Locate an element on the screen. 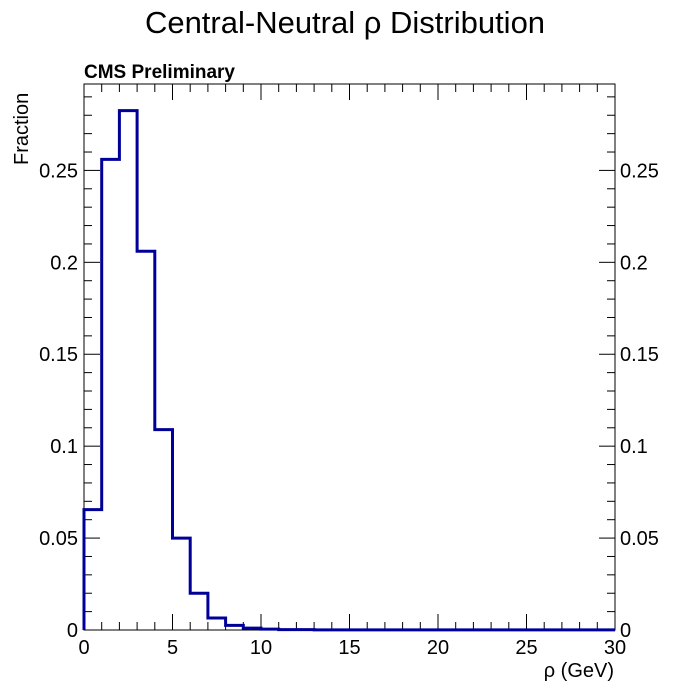  y-tick-label-left: 0.2 is located at coordinates (64, 263).